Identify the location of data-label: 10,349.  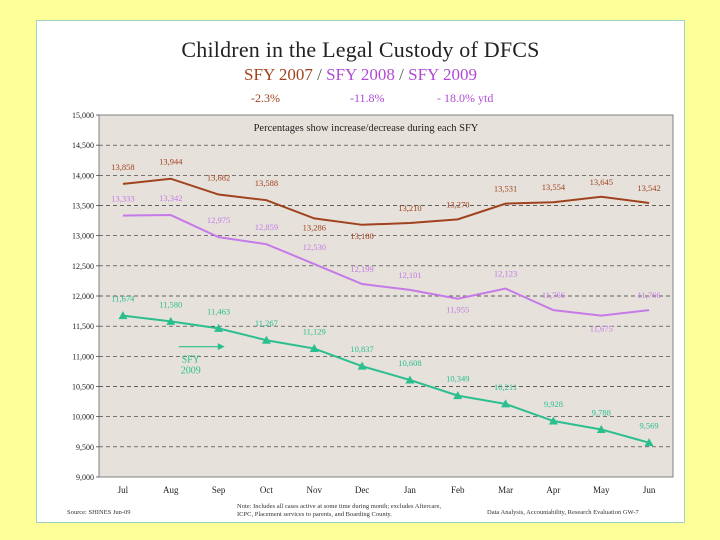
(457, 379).